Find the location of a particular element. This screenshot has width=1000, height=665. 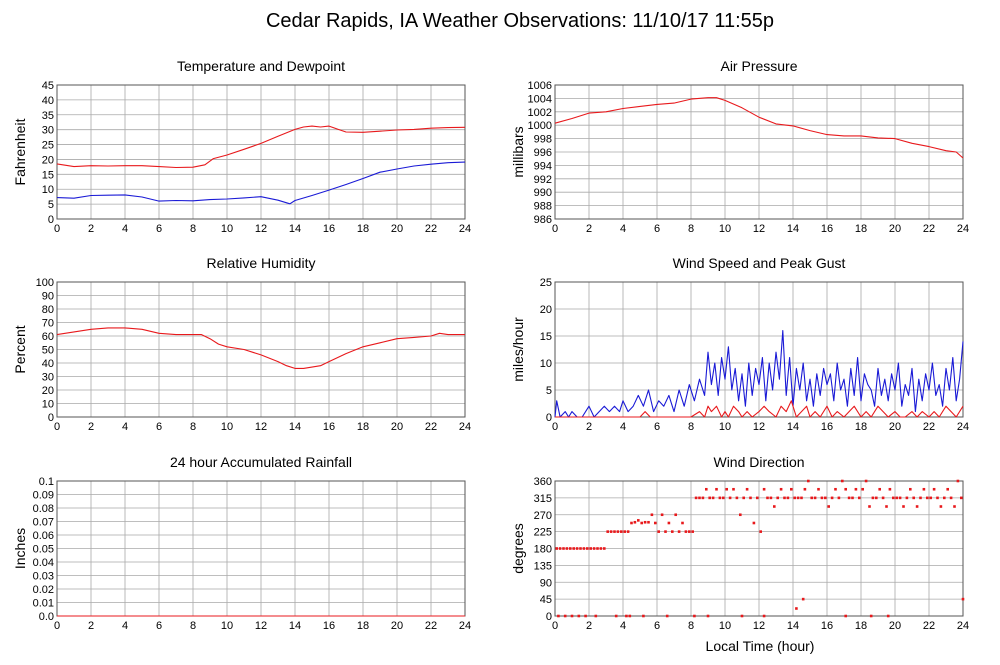

y-tick-label: 70 is located at coordinates (48, 324).